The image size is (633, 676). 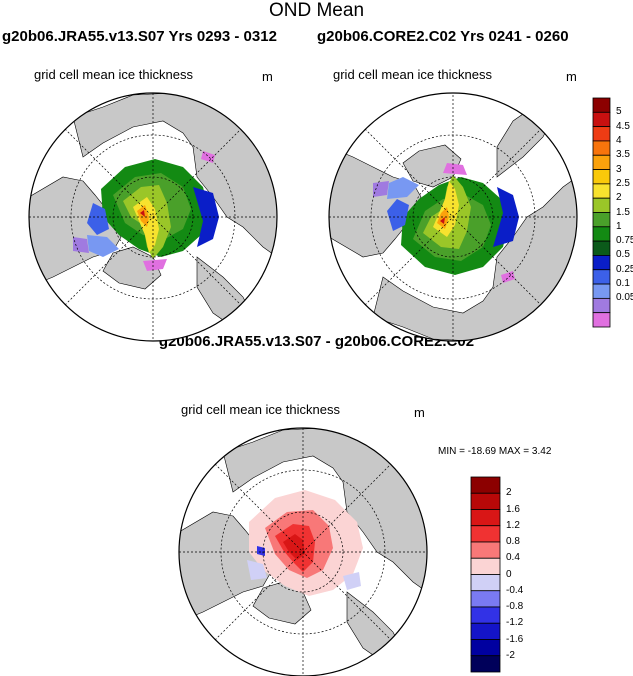 What do you see at coordinates (623, 284) in the screenshot?
I see `colorbar-tick-label: 0.1` at bounding box center [623, 284].